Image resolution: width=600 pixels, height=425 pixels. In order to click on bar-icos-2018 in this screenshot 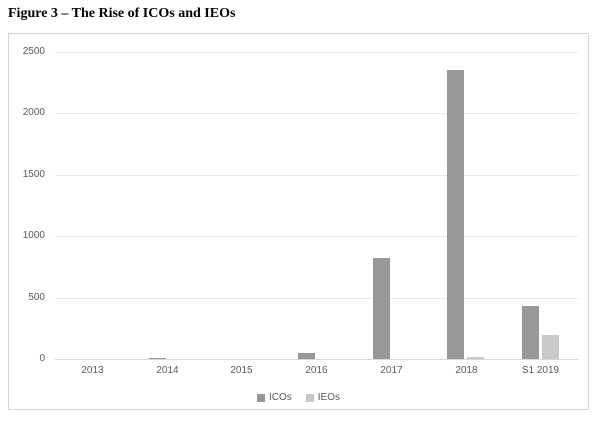, I will do `click(455, 214)`.